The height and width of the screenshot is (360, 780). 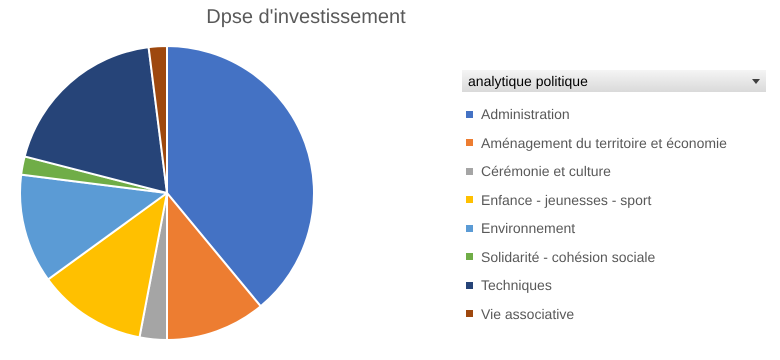 I want to click on legend-label: Administration, so click(x=525, y=114).